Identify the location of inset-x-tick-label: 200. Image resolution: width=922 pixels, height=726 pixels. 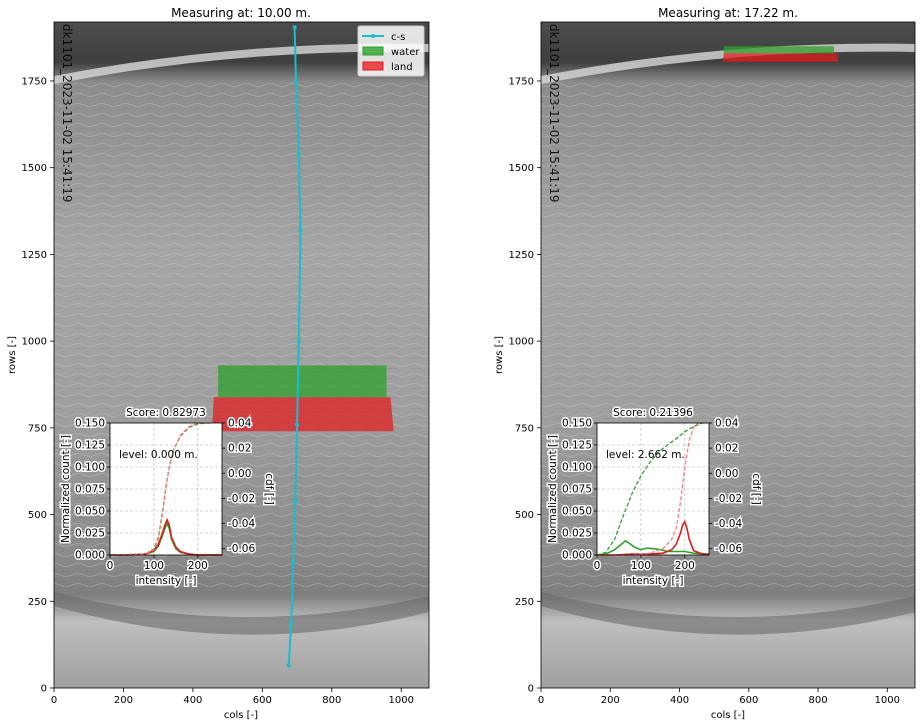
(198, 566).